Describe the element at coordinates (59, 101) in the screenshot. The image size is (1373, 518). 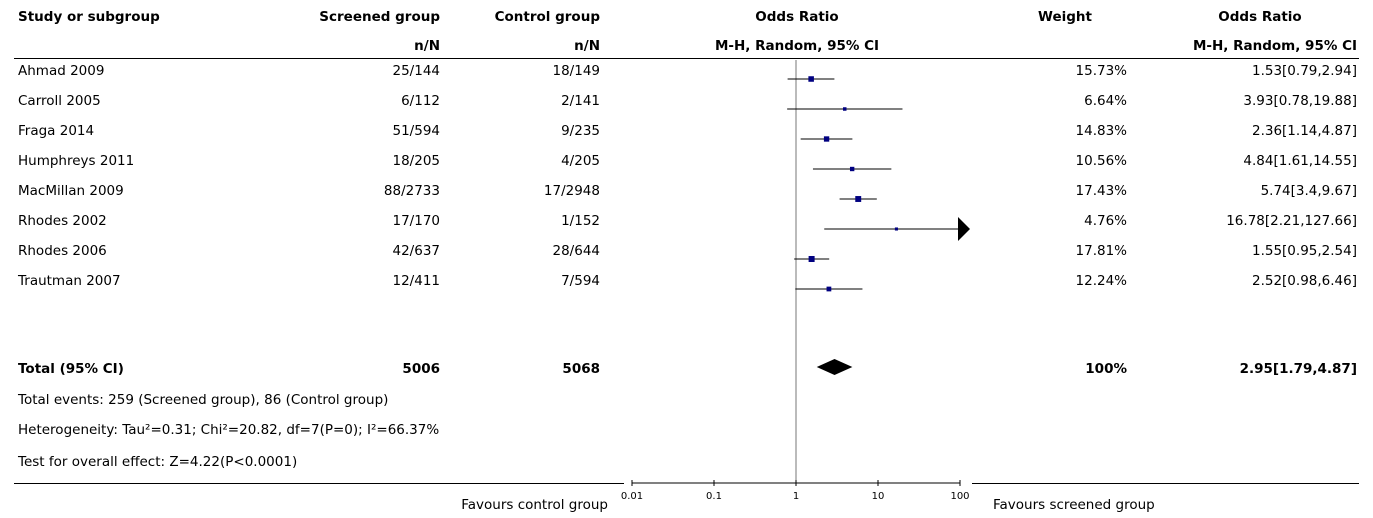
I see `study-name: Carroll 2005` at that location.